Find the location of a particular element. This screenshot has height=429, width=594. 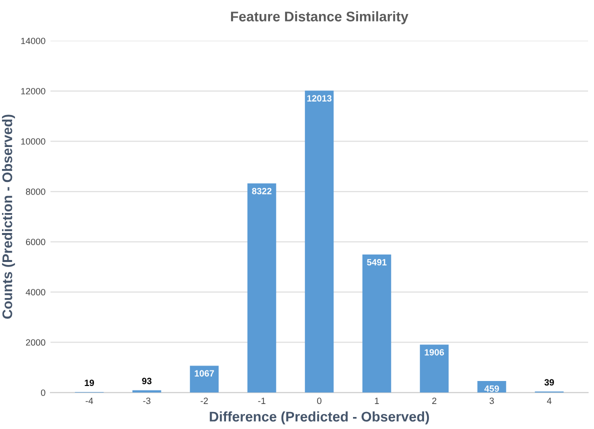

x-tick-label: 2 is located at coordinates (434, 401).